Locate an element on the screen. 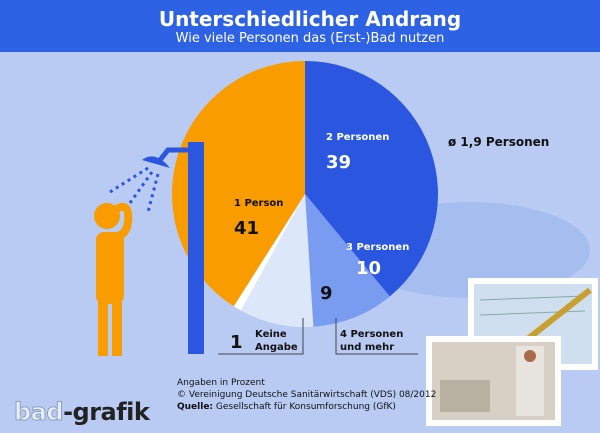  pie-slice-1-person is located at coordinates (238, 183).